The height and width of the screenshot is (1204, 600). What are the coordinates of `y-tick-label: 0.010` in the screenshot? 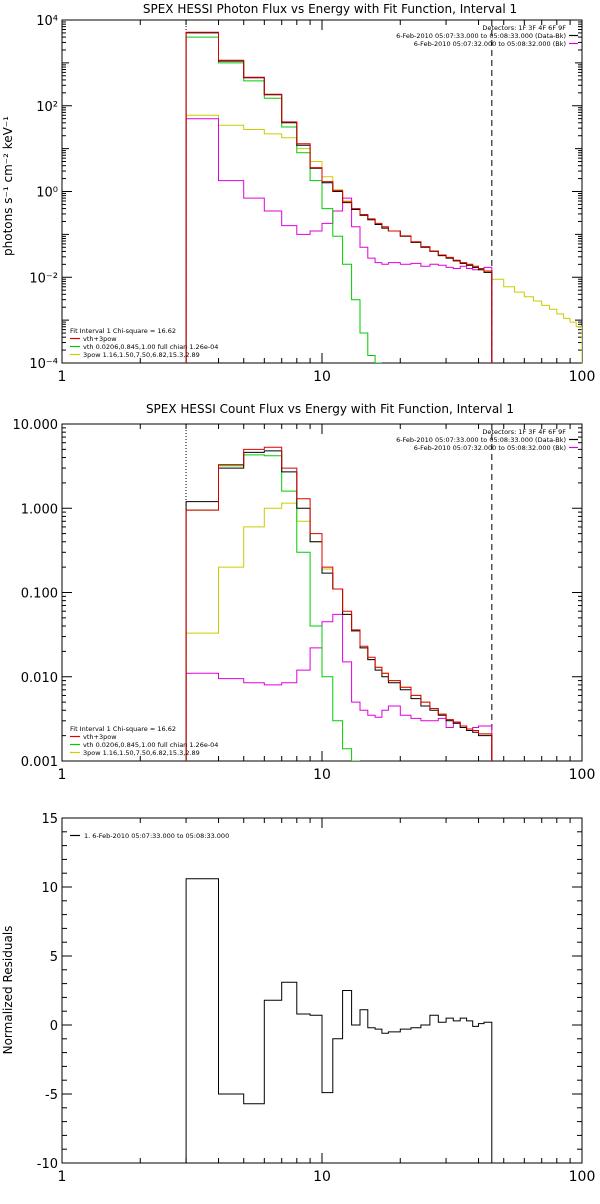 It's located at (39, 678).